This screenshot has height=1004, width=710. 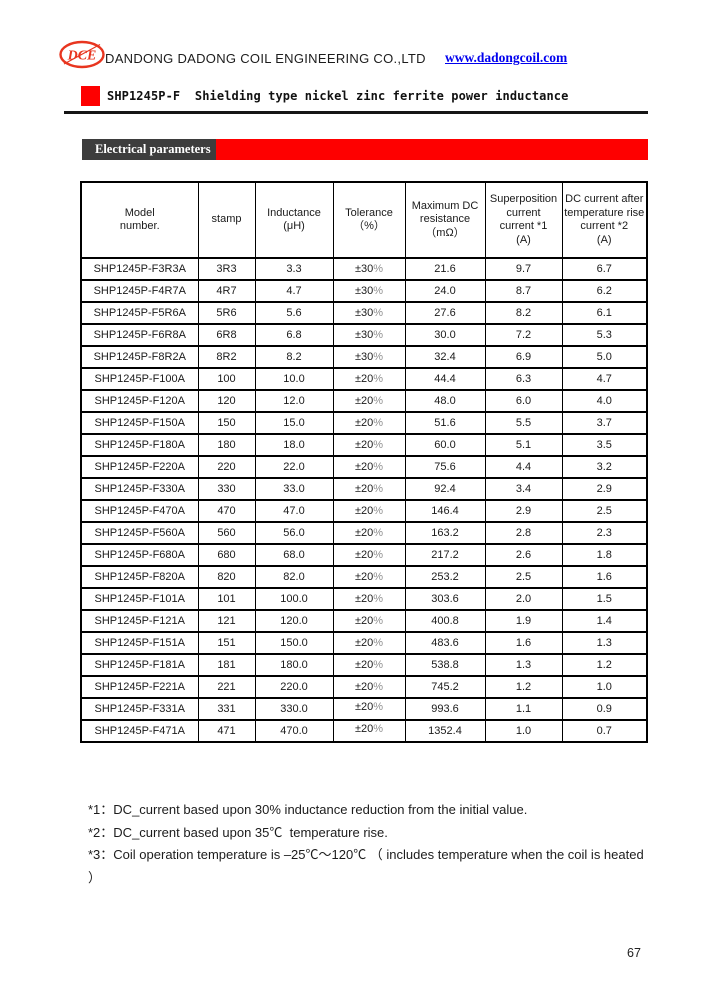 I want to click on table-cell: 68.0, so click(x=294, y=555).